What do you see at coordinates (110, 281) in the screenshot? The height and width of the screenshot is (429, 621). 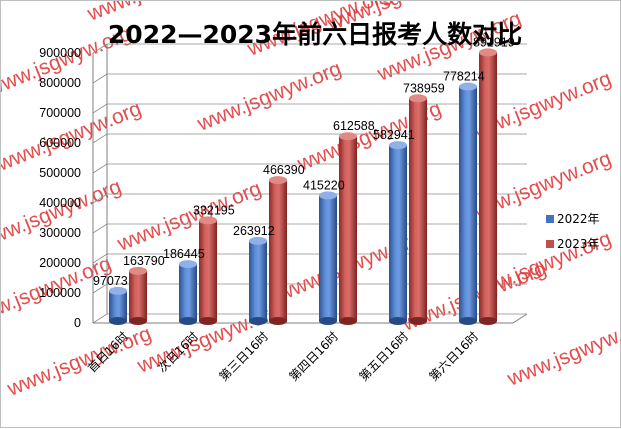 I see `data-label: 97073` at bounding box center [110, 281].